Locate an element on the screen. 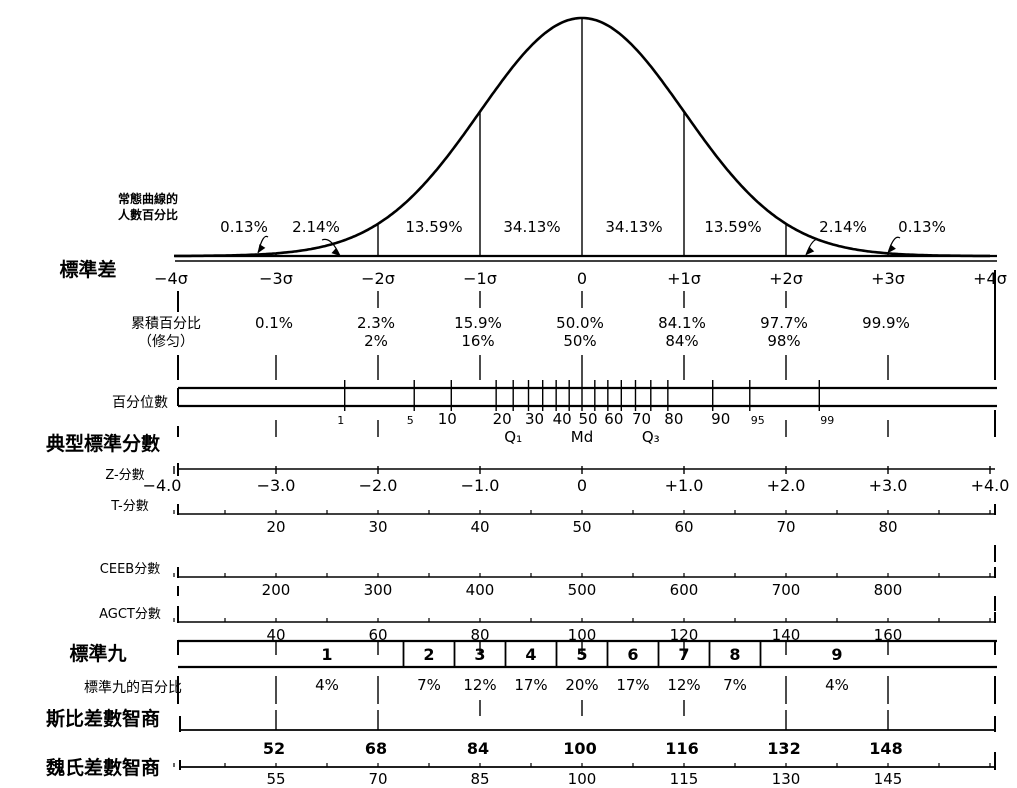 The width and height of the screenshot is (1017, 788). wechsler-iq-value: 100 is located at coordinates (582, 779).